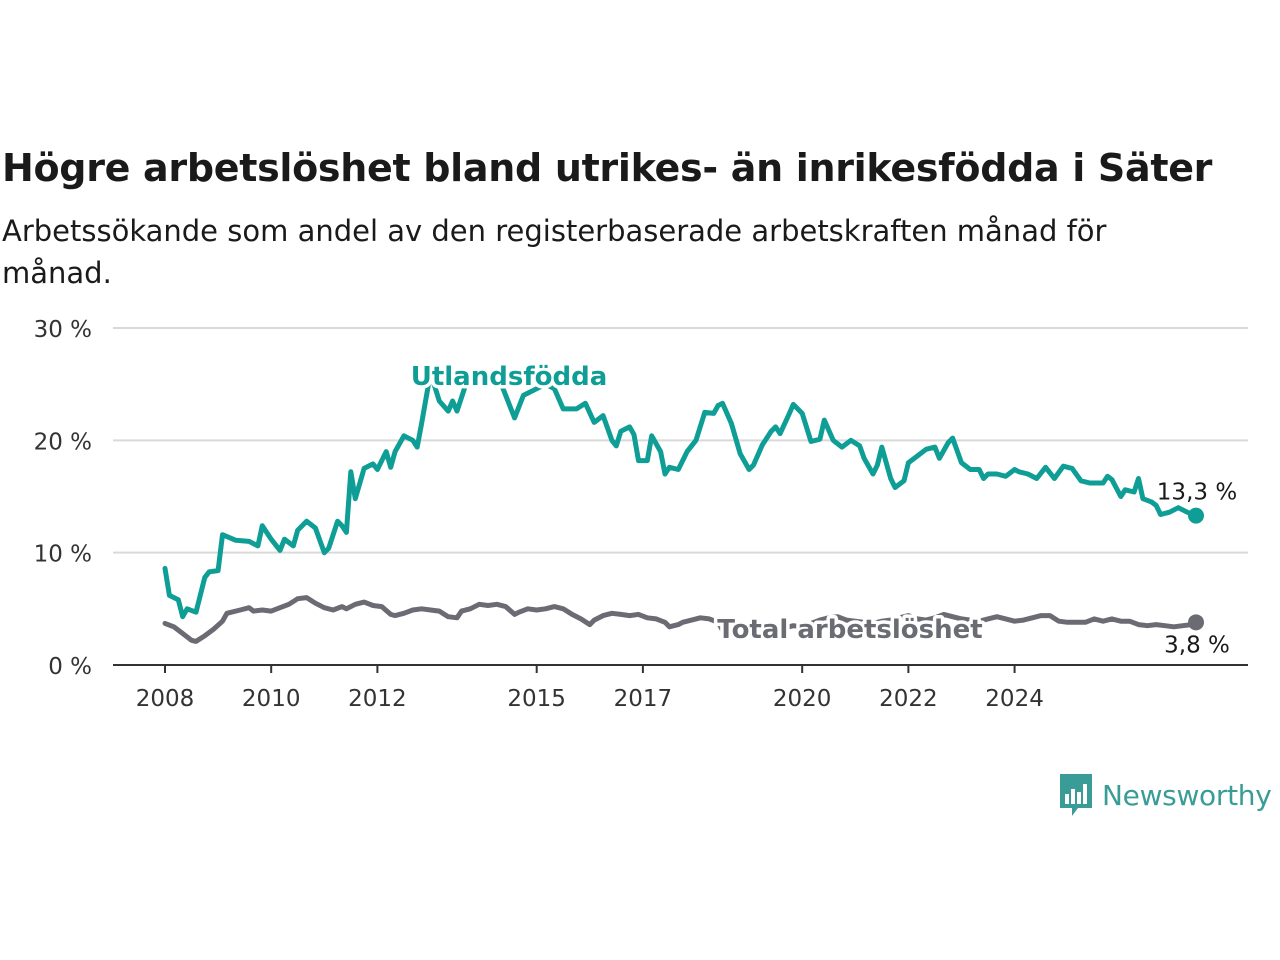  I want to click on x-tick-label: 2022, so click(908, 699).